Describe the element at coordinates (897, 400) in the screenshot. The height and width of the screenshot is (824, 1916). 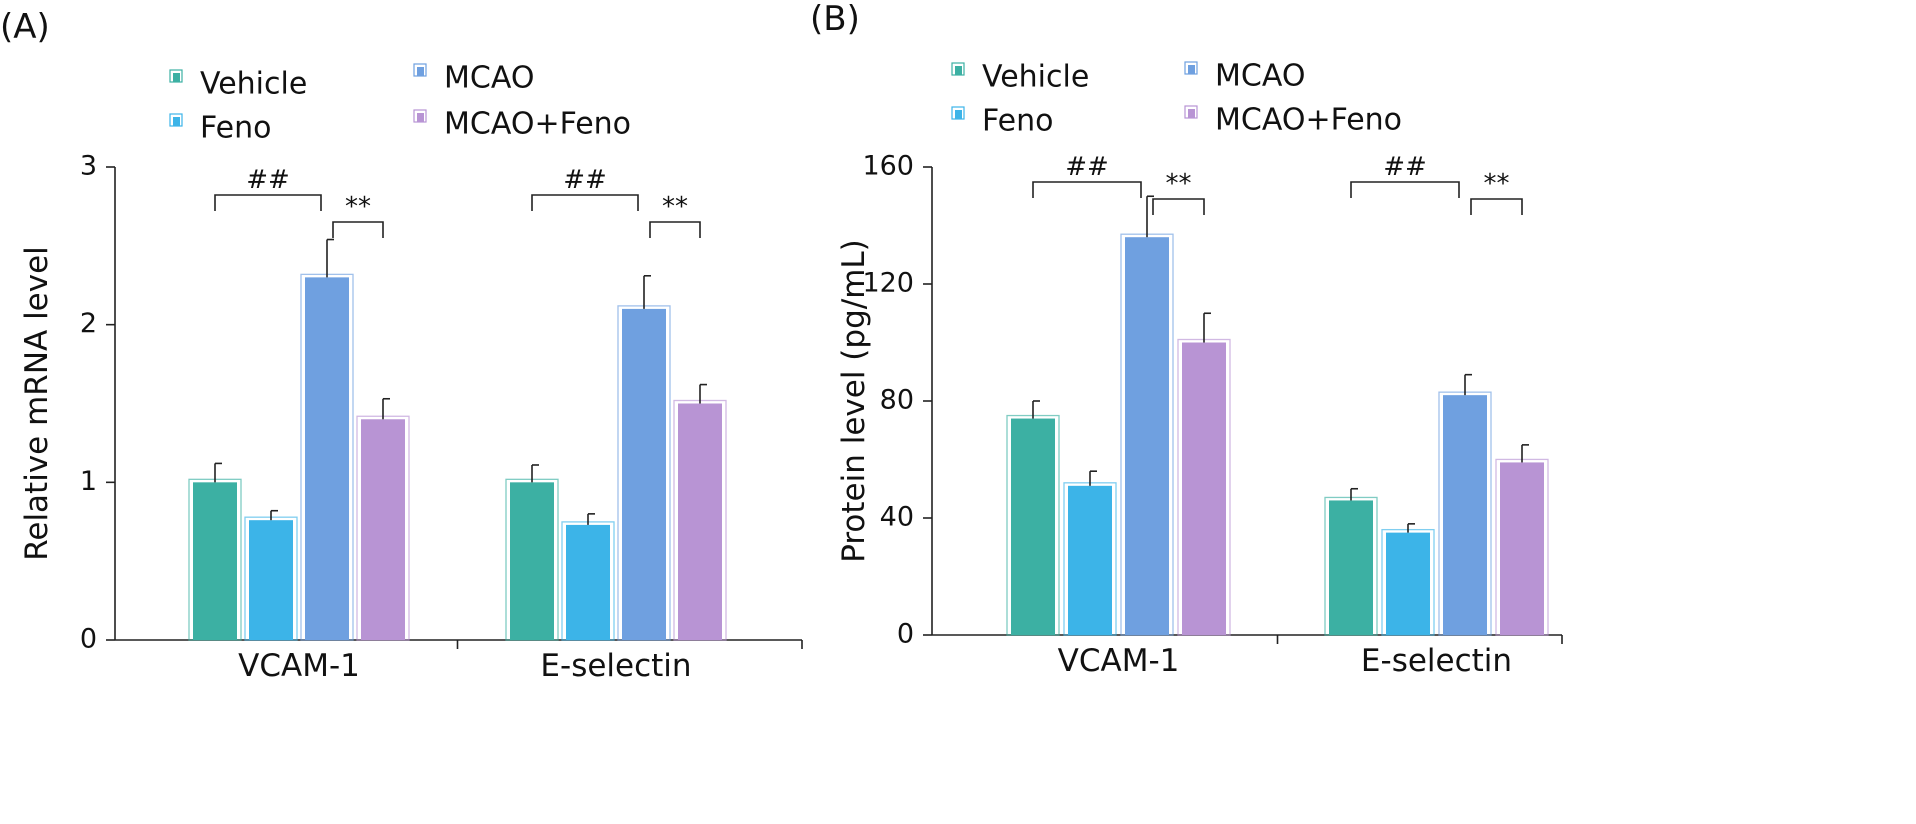
I see `y-tick-label: 80` at that location.